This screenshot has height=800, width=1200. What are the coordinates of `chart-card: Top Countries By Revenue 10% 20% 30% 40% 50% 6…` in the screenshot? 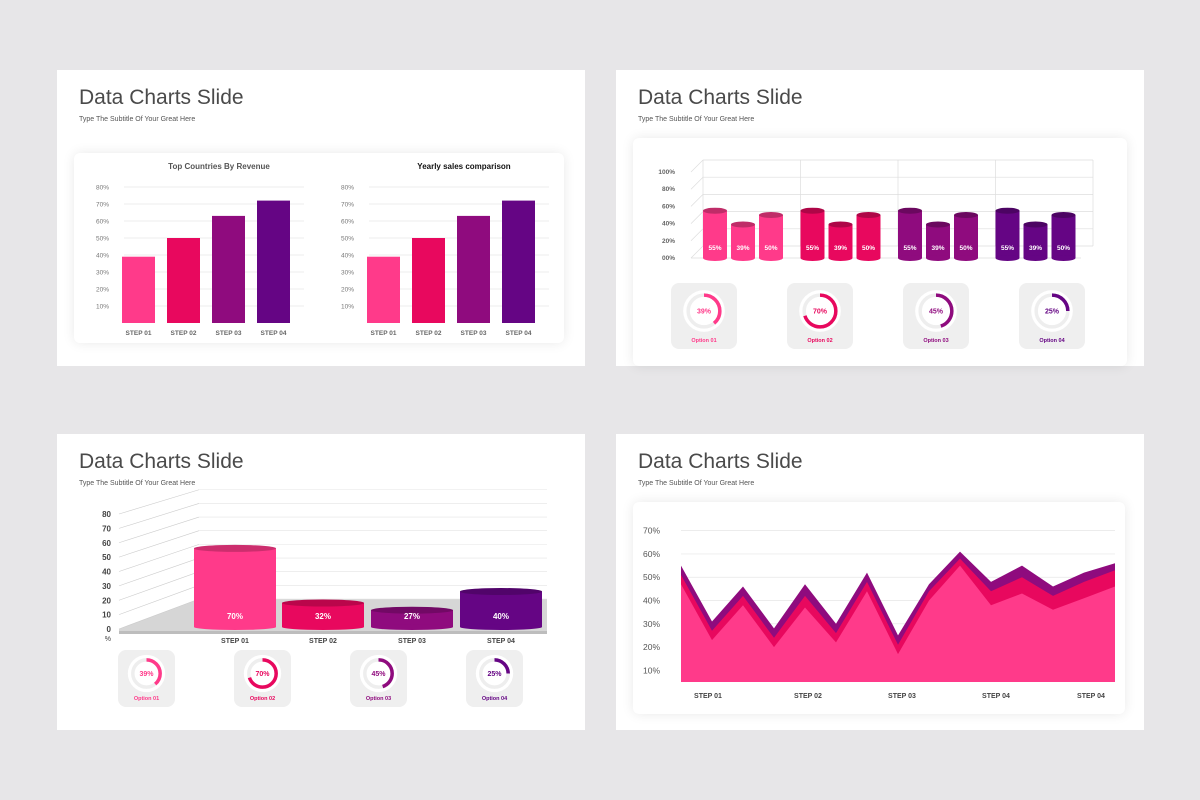 It's located at (319, 248).